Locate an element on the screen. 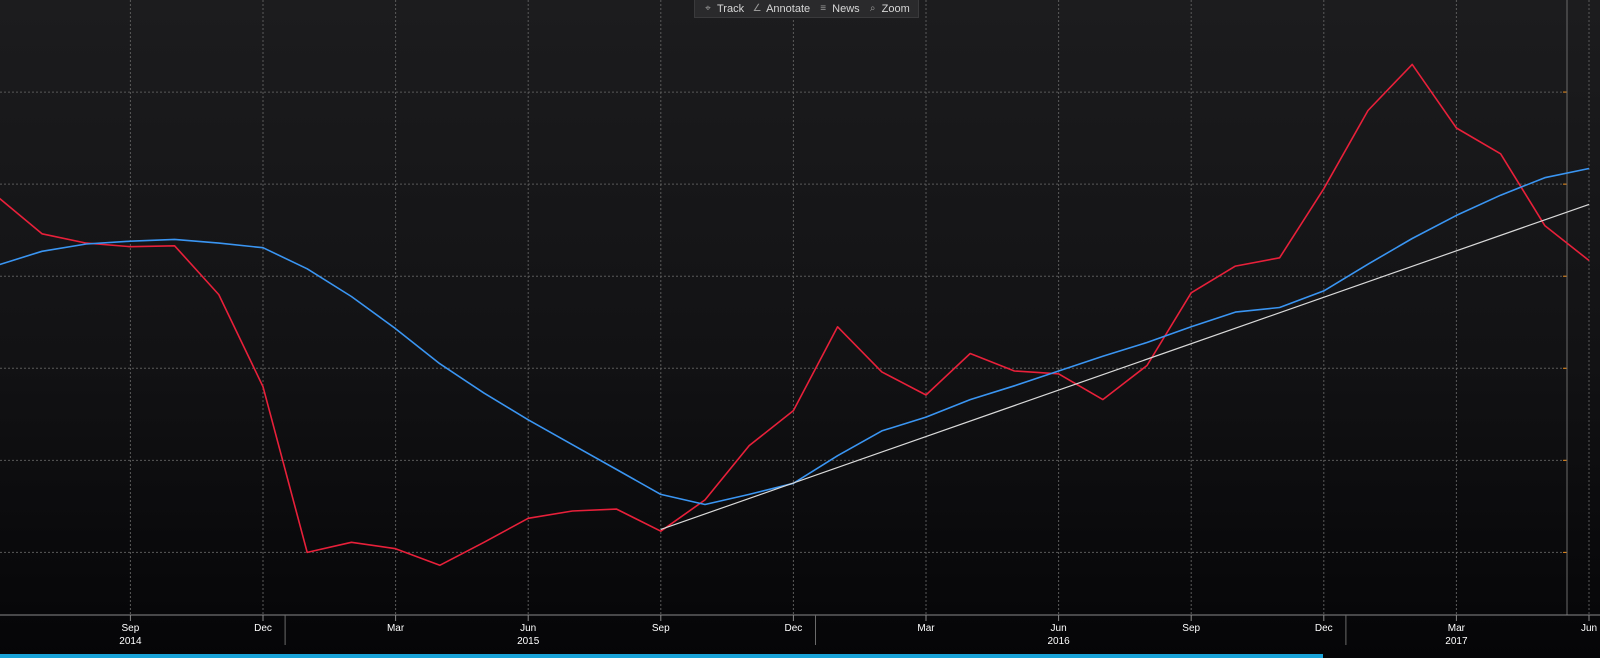  zoom-button: ⌕ Zoom is located at coordinates (889, 8).